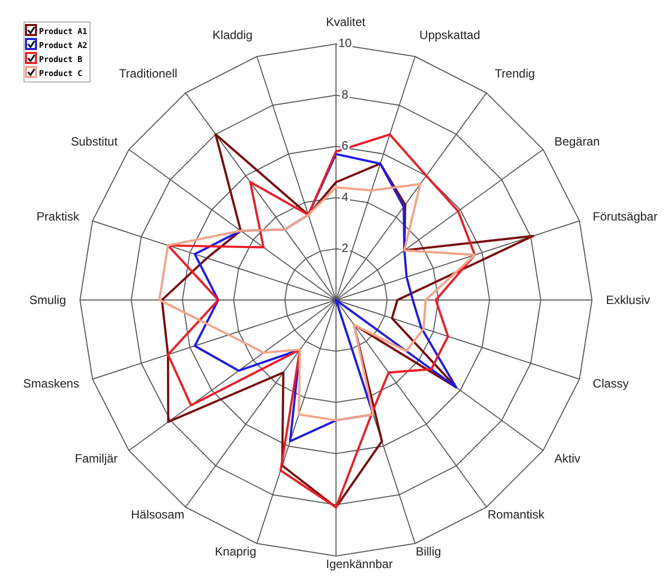 This screenshot has height=577, width=666. Describe the element at coordinates (148, 73) in the screenshot. I see `spoke-label: Traditionell` at that location.